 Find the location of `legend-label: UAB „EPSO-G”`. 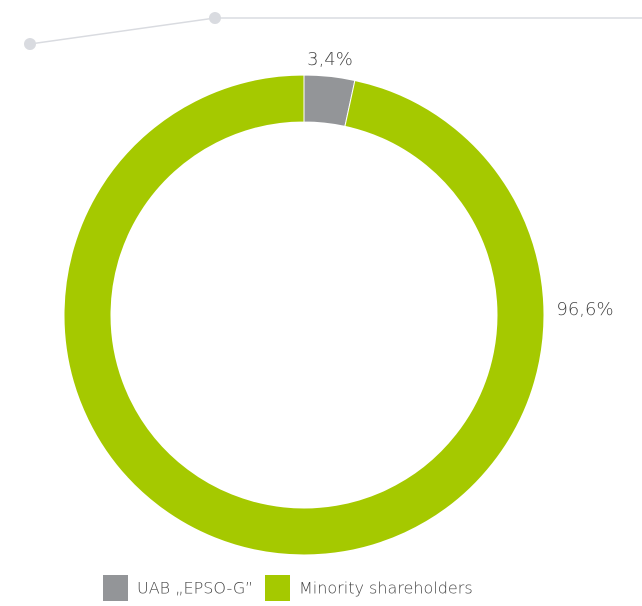

legend-label: UAB „EPSO-G” is located at coordinates (195, 588).